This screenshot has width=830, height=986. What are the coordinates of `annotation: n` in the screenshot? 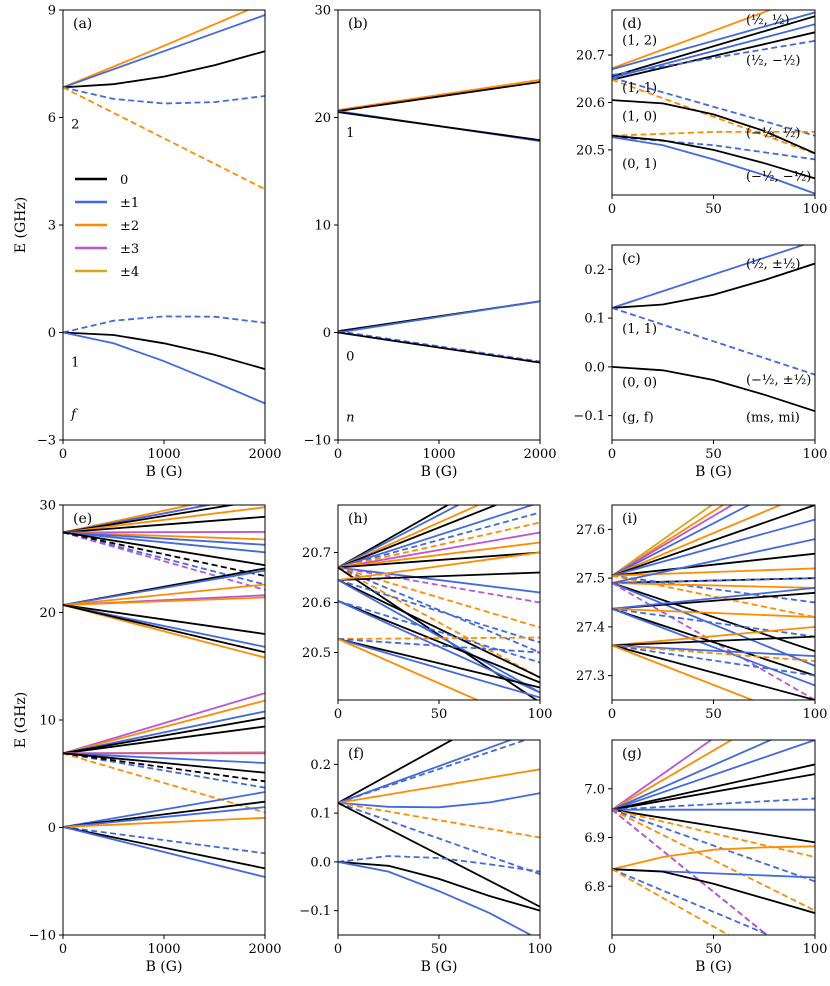 It's located at (350, 418).